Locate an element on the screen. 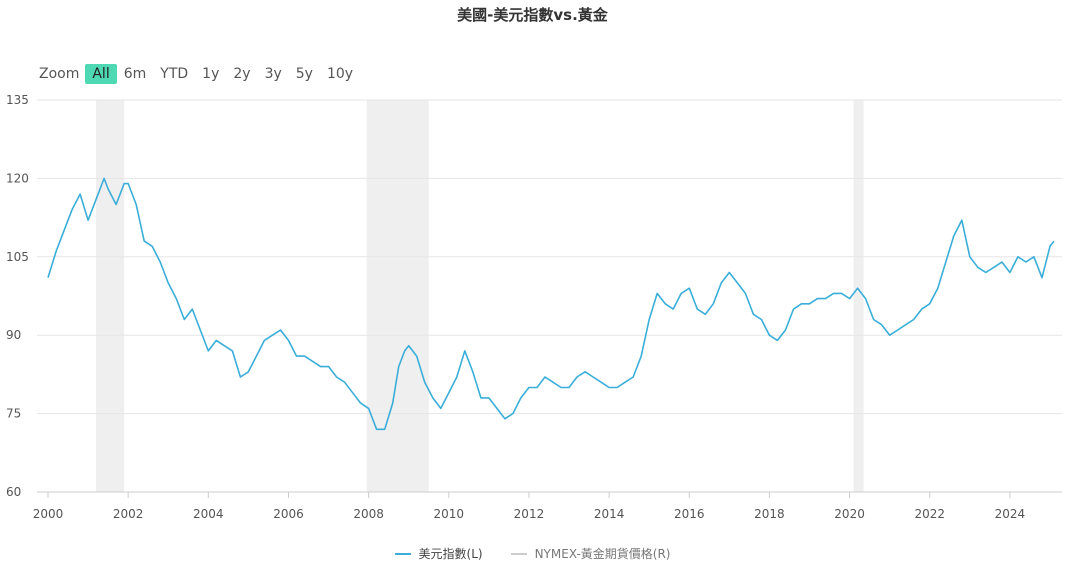 This screenshot has width=1065, height=567. y-tick-label: 120 is located at coordinates (17, 178).